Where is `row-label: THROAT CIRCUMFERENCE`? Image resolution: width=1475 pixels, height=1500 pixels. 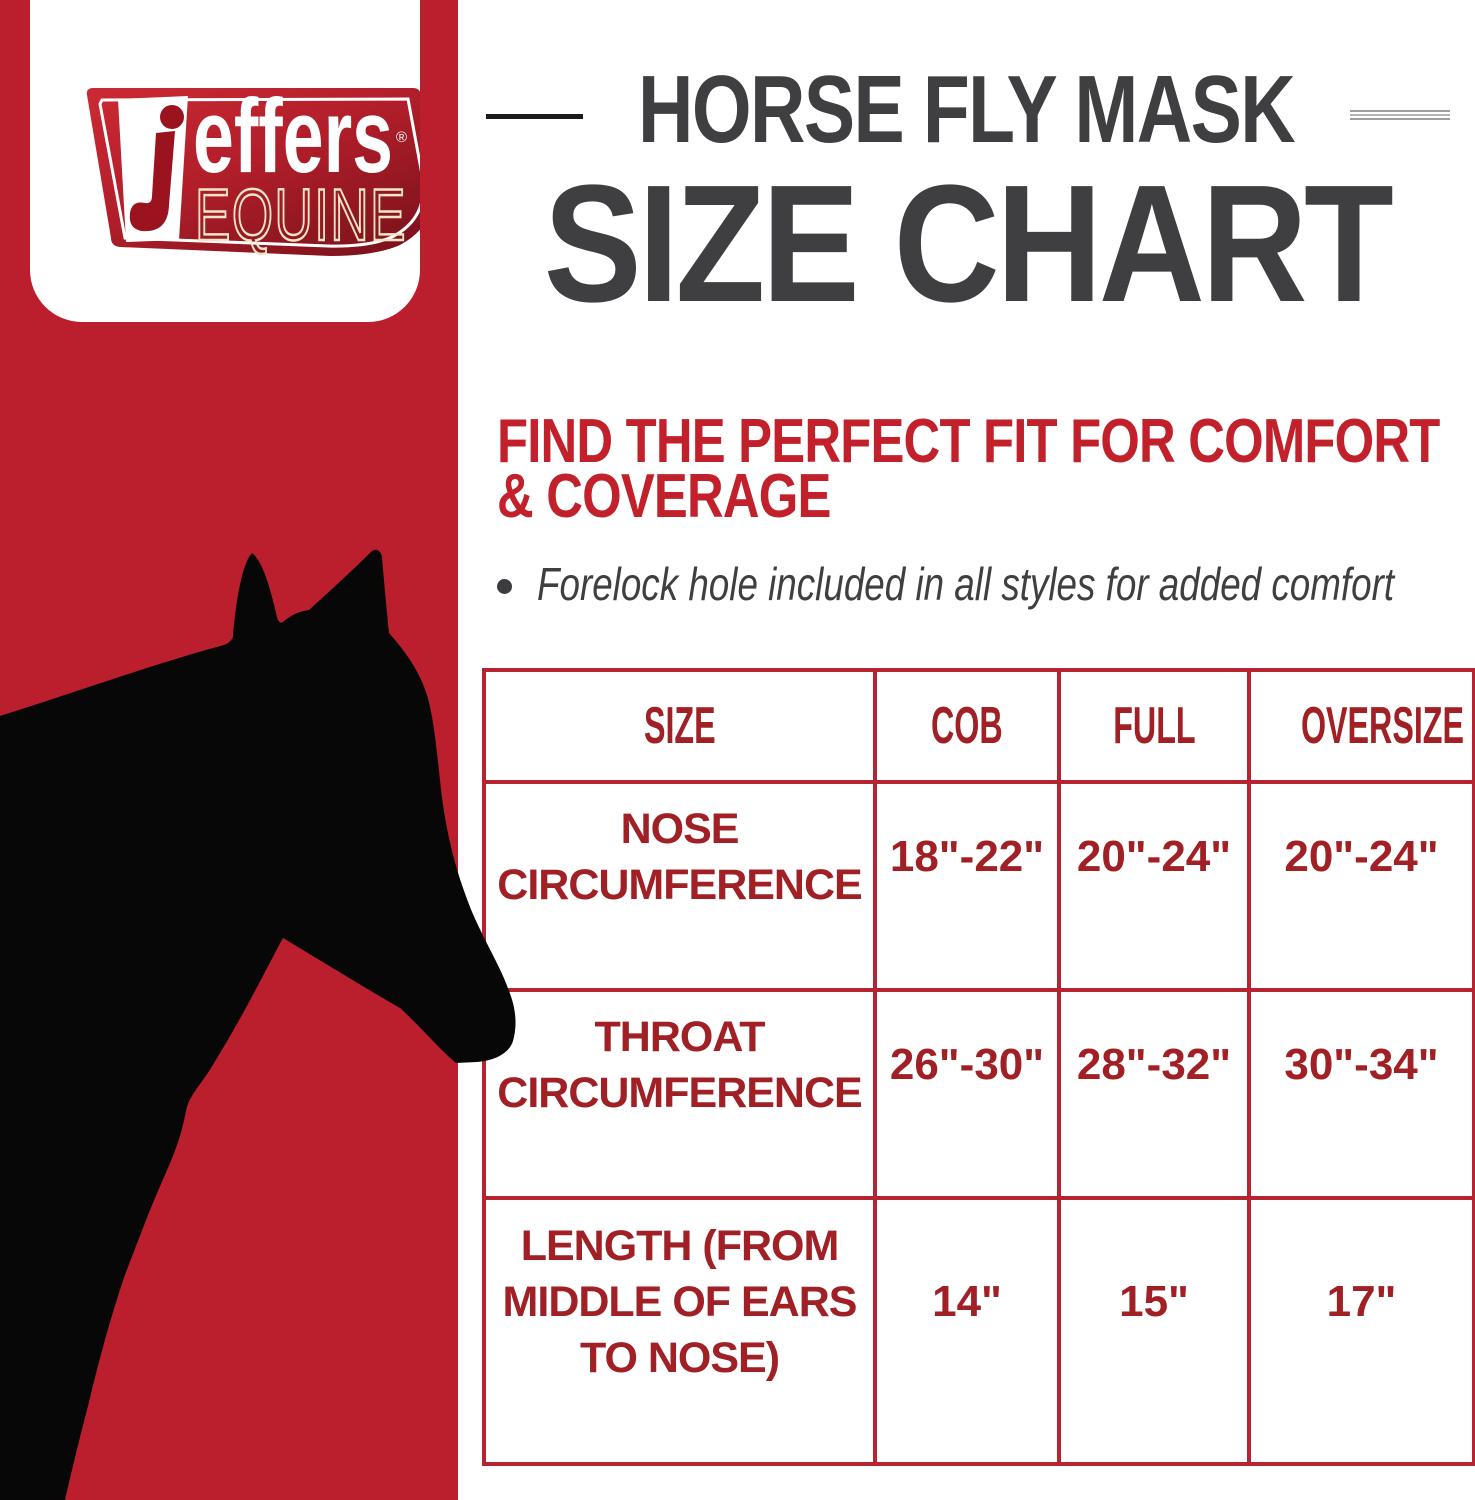 row-label: THROAT CIRCUMFERENCE is located at coordinates (679, 1094).